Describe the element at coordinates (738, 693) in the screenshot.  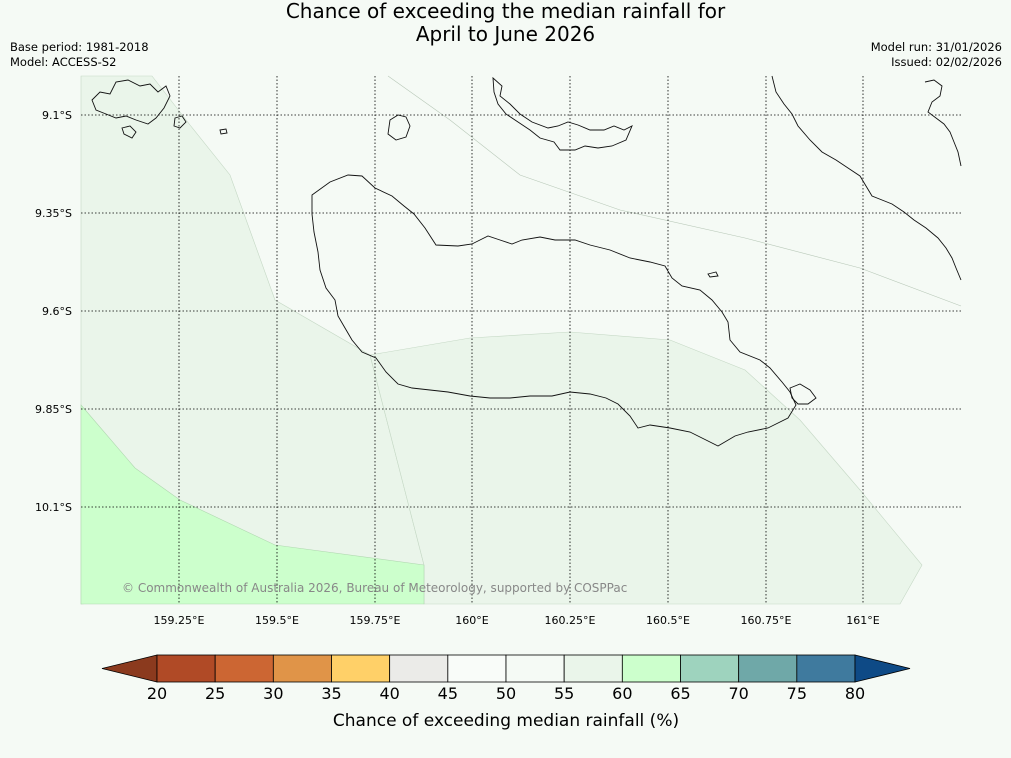
I see `colorbar-tick-label: 70` at that location.